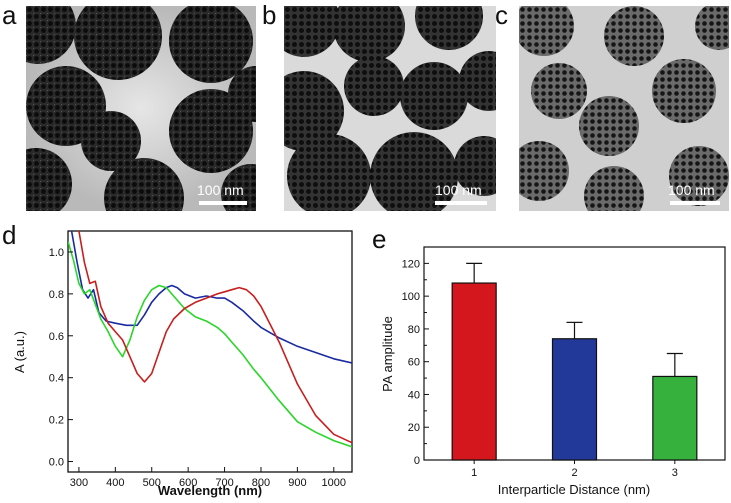 The height and width of the screenshot is (503, 731). What do you see at coordinates (152, 483) in the screenshot?
I see `chart-d-xtick-label: 500` at bounding box center [152, 483].